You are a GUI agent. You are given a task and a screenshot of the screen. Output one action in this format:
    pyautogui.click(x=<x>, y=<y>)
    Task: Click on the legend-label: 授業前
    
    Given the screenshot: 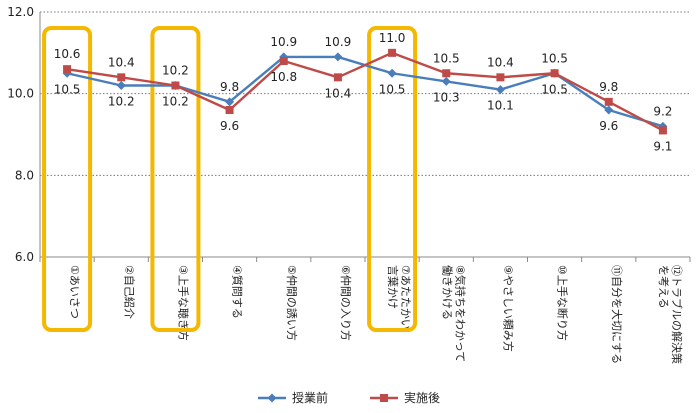 What is the action you would take?
    pyautogui.click(x=310, y=397)
    